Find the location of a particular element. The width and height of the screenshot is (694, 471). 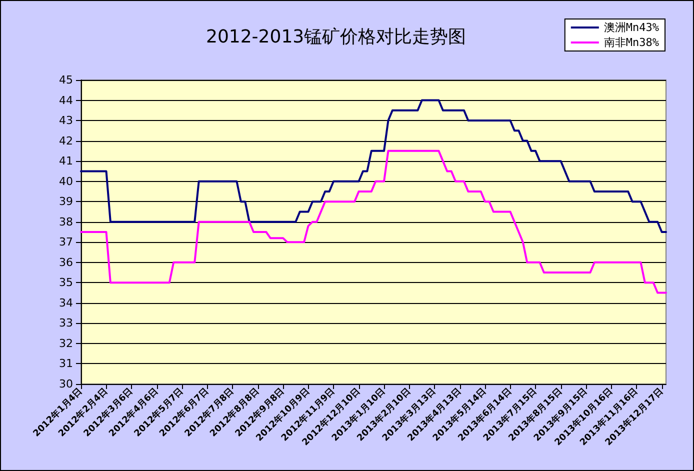

legend-label: 澳洲Mn43% is located at coordinates (632, 27).